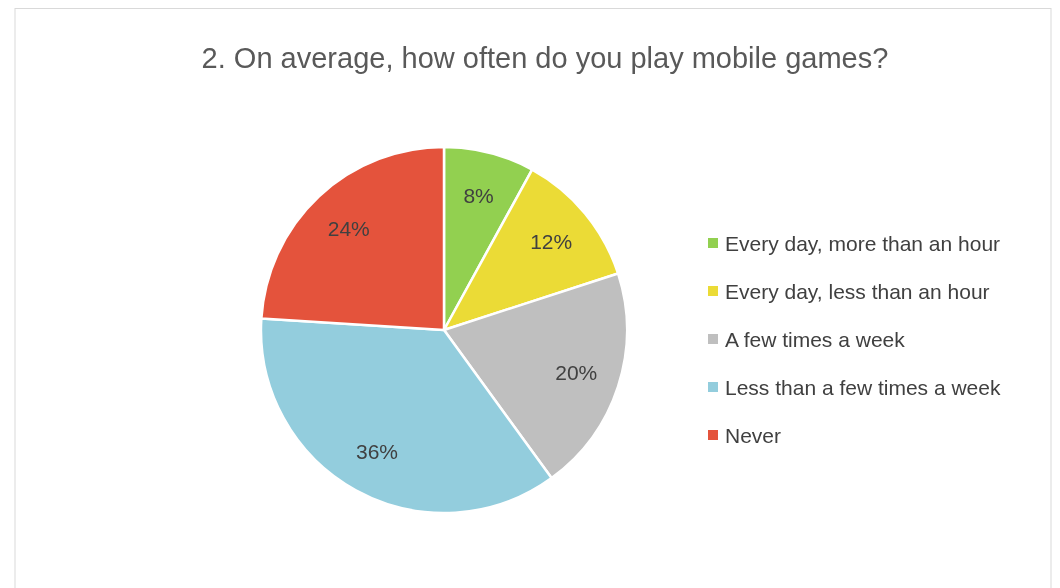 Image resolution: width=1060 pixels, height=588 pixels. Describe the element at coordinates (815, 339) in the screenshot. I see `legend-label: A few times a week` at that location.